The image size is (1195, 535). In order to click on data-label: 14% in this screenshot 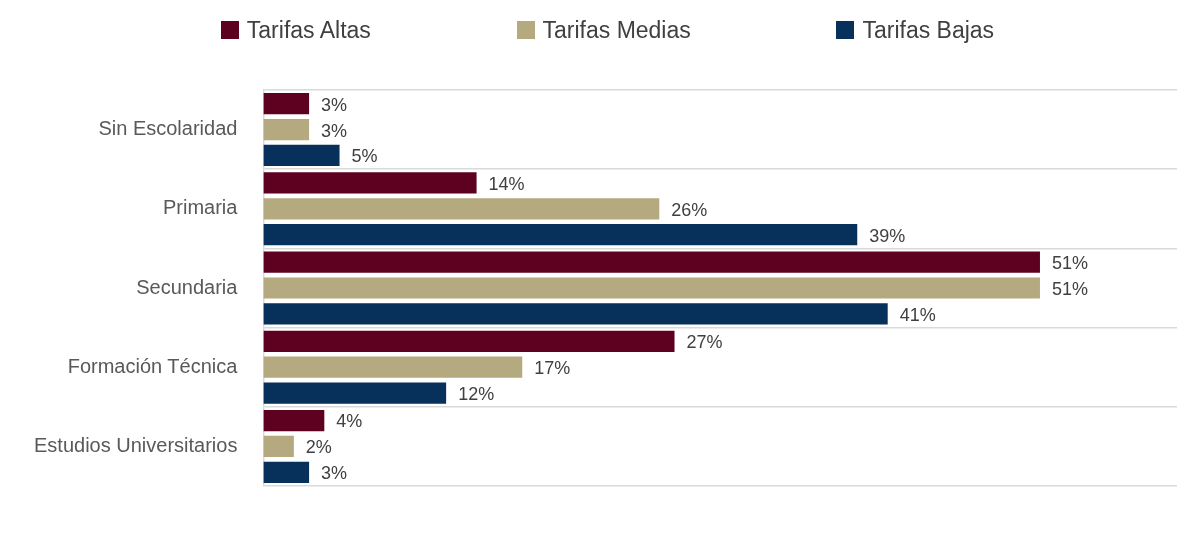, I will do `click(506, 183)`.